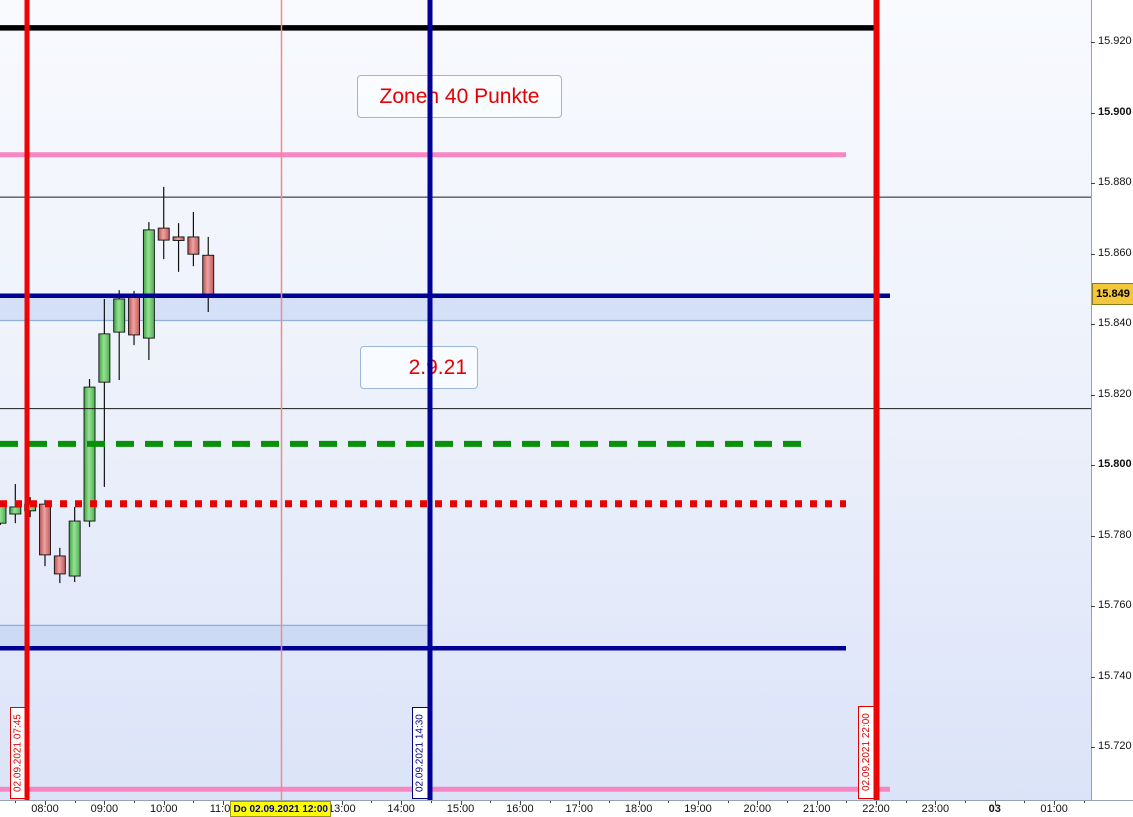  What do you see at coordinates (1115, 252) in the screenshot?
I see `price-tick-label: 15.860` at bounding box center [1115, 252].